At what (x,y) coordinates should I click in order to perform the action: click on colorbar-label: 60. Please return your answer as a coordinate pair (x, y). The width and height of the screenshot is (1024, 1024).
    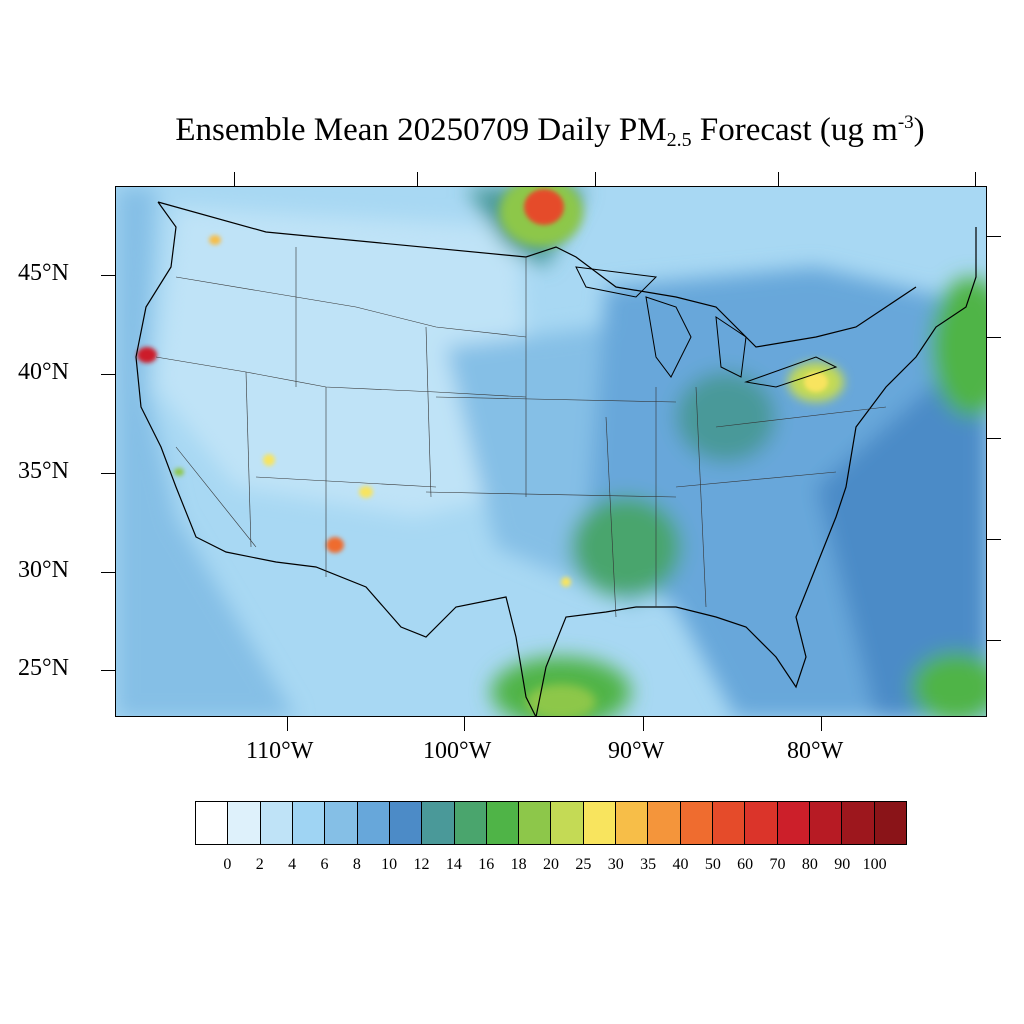
    Looking at the image, I should click on (745, 864).